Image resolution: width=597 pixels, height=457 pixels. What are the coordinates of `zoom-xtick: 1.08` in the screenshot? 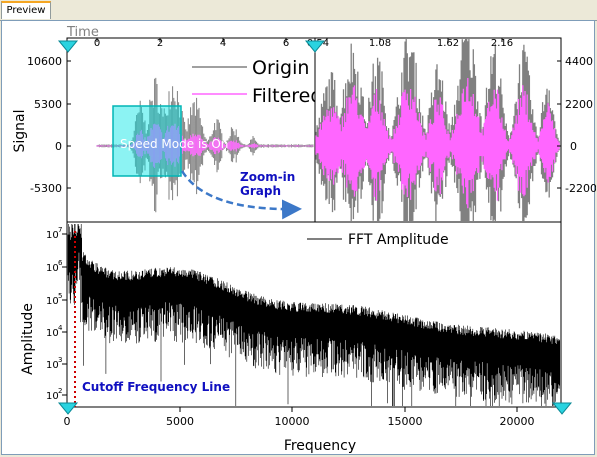 It's located at (380, 43).